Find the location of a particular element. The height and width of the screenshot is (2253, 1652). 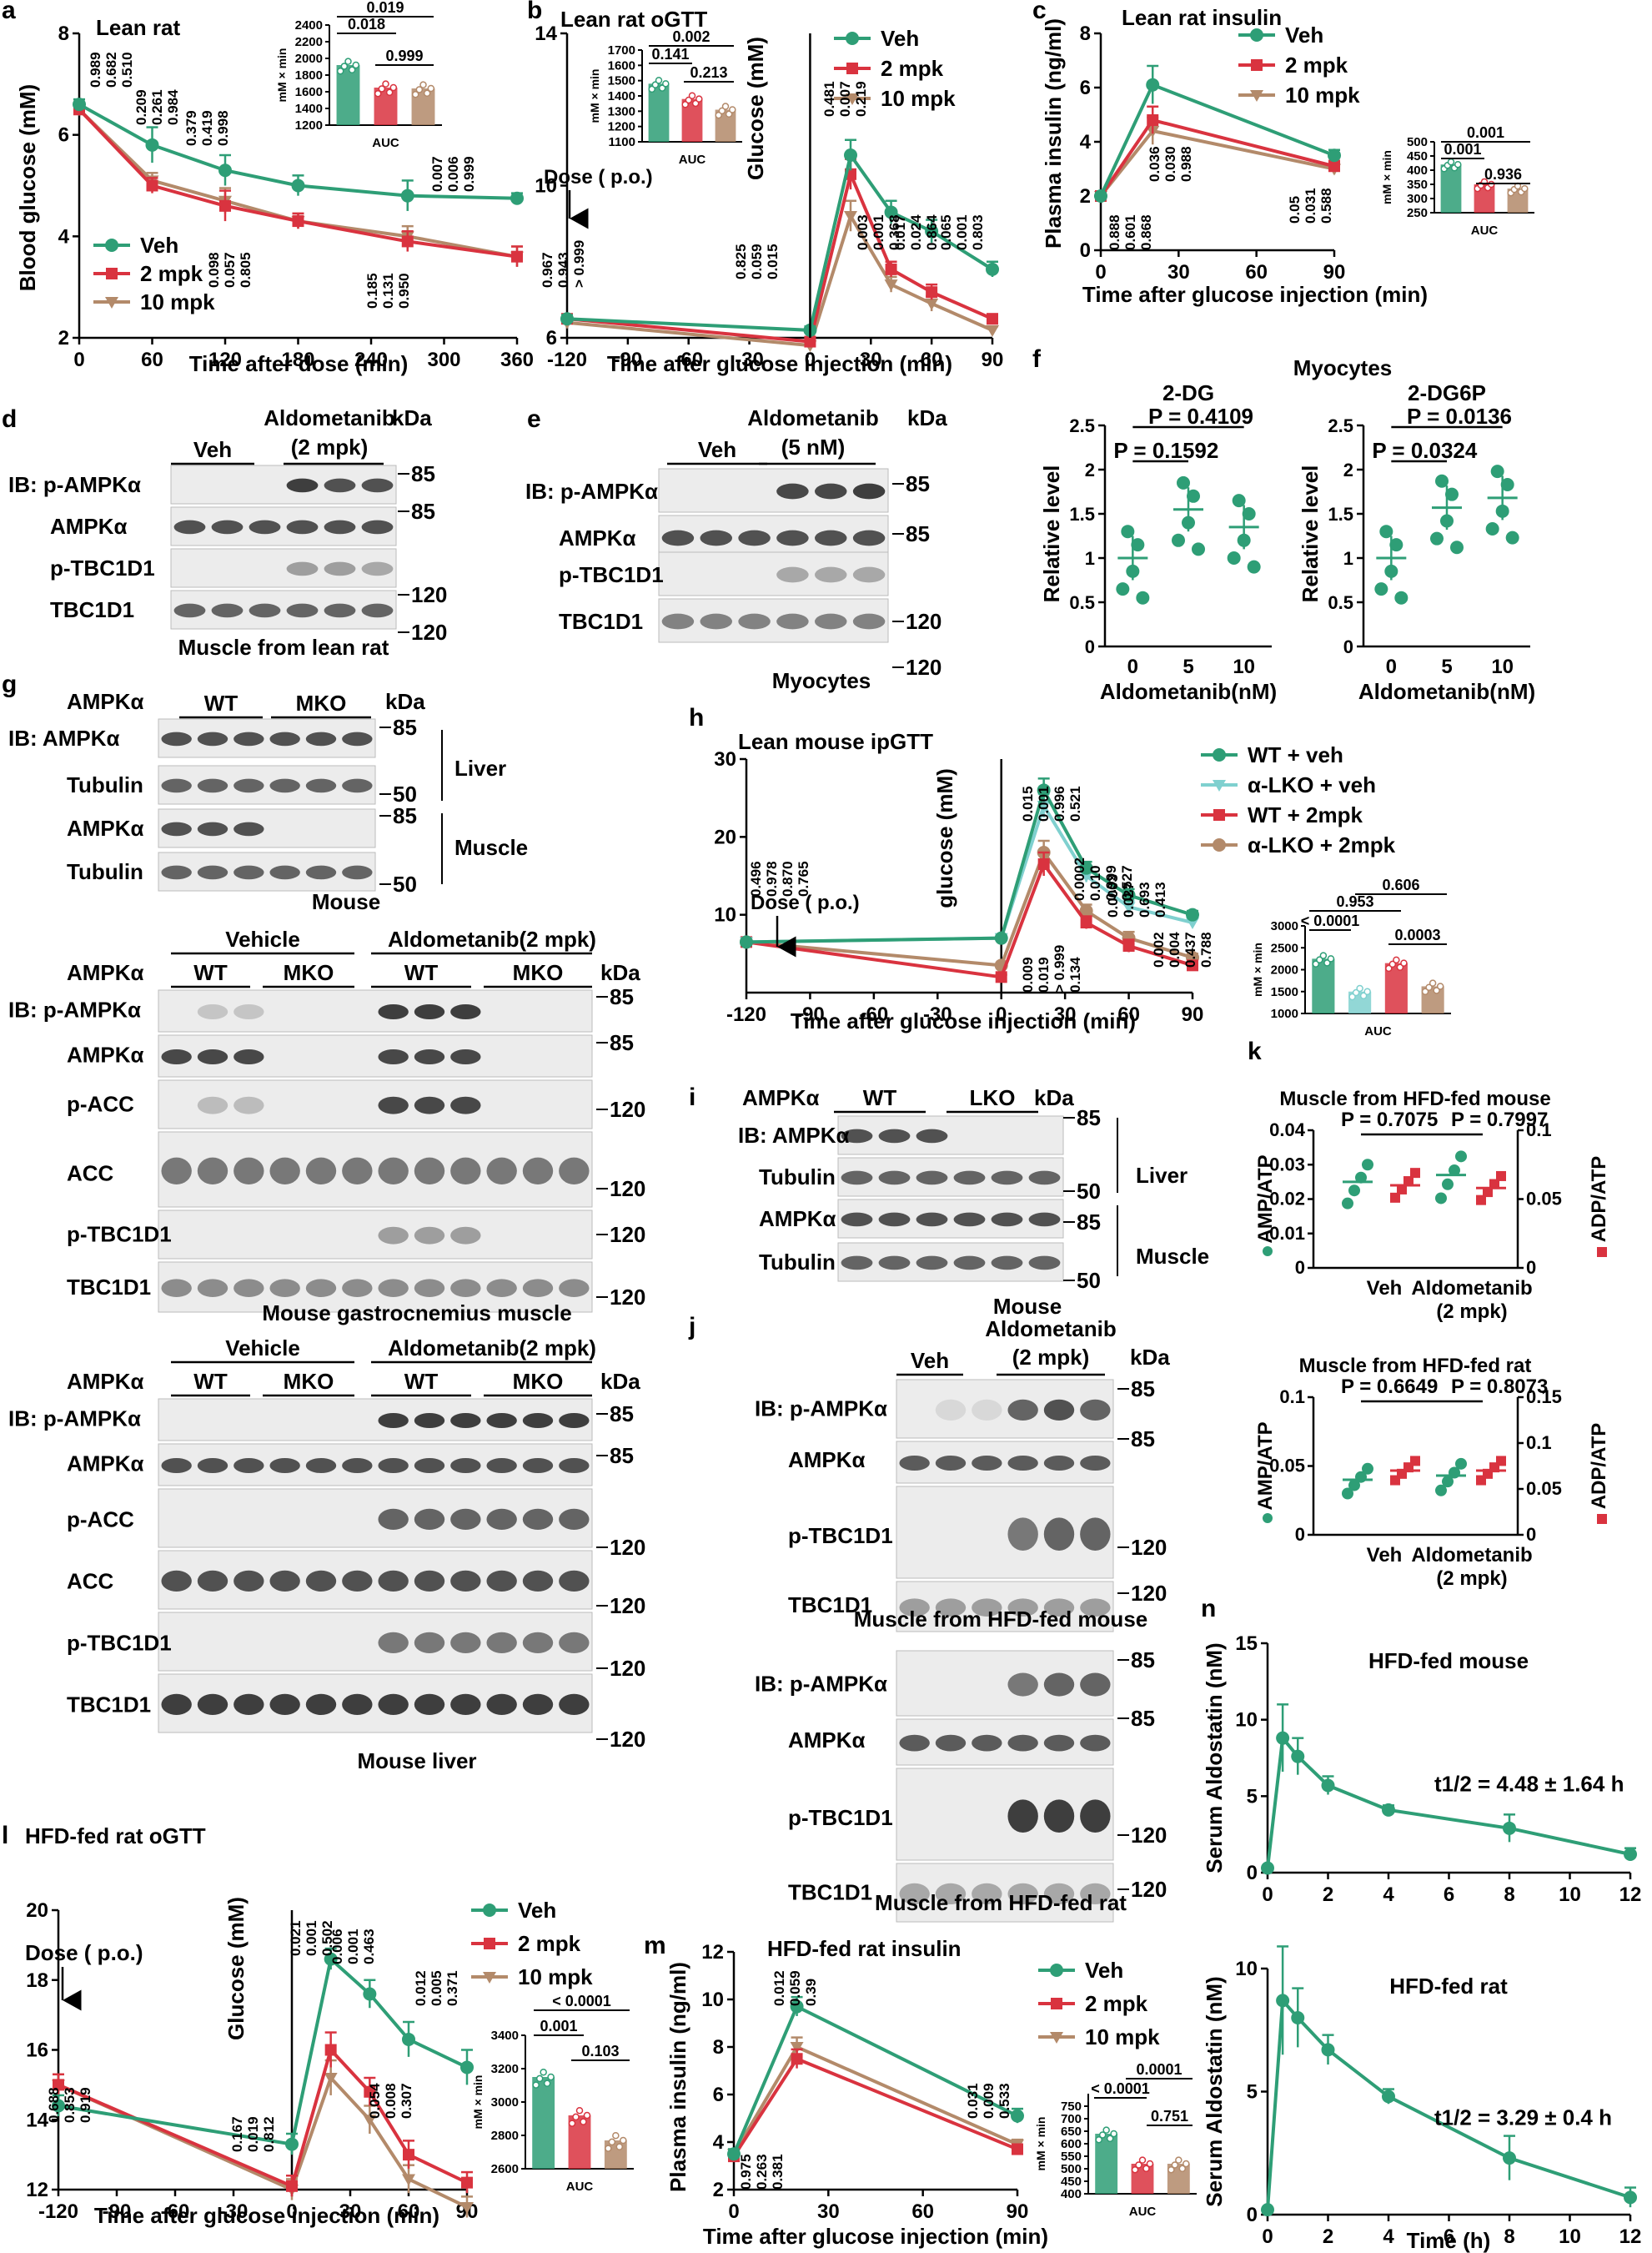

tissue-label: Muscle is located at coordinates (1172, 1256).